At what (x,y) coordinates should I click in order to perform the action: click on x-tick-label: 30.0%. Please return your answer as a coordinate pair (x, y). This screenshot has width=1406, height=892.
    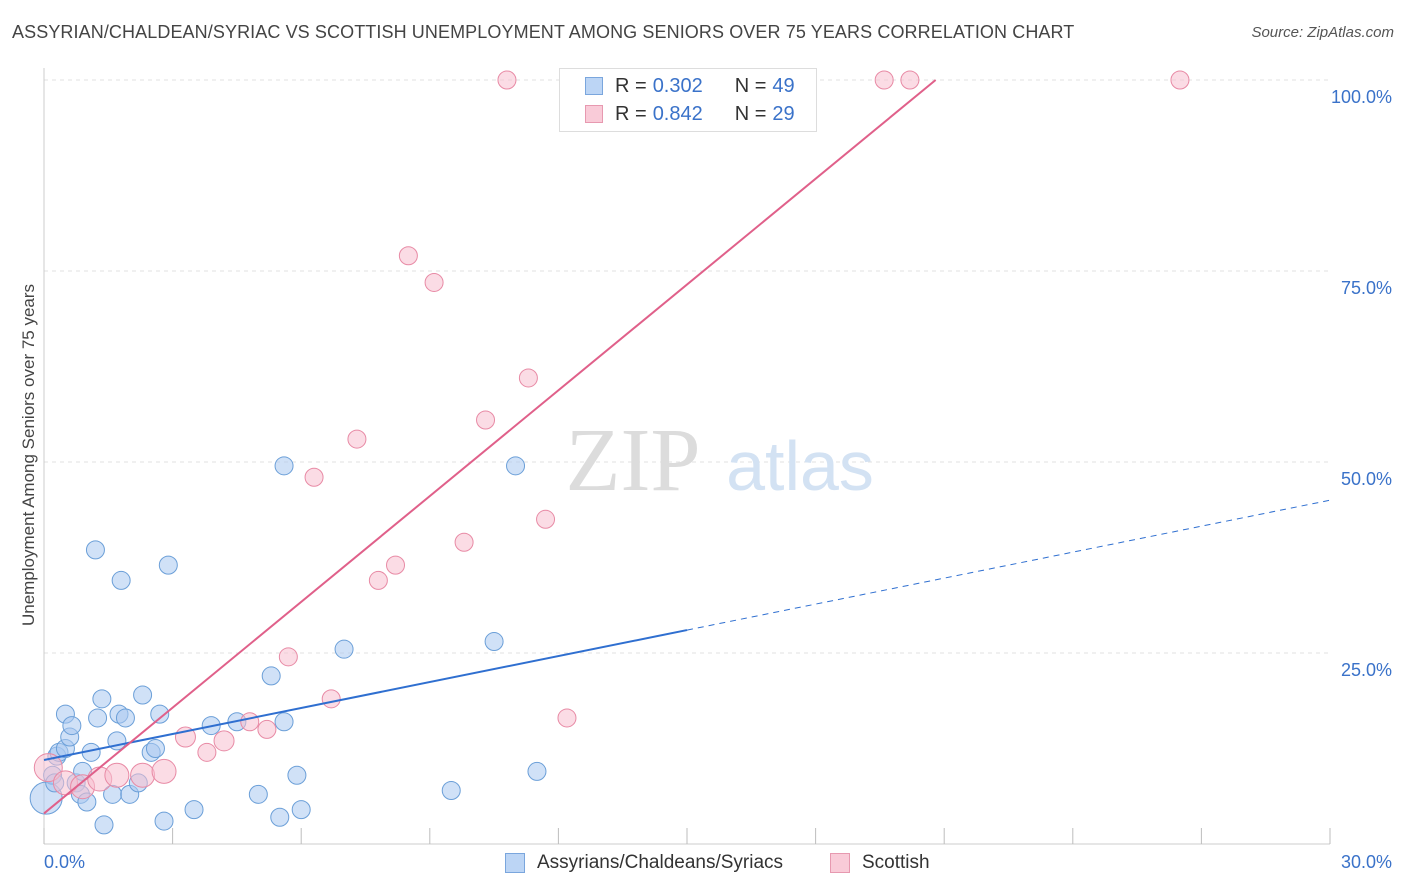
    Looking at the image, I should click on (1366, 862).